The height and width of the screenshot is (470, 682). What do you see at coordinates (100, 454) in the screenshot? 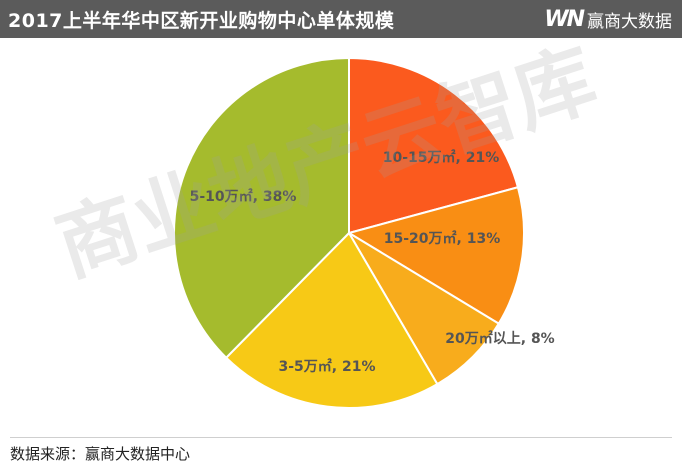
I see `data-source: 数据来源：赢商大数据中心` at bounding box center [100, 454].